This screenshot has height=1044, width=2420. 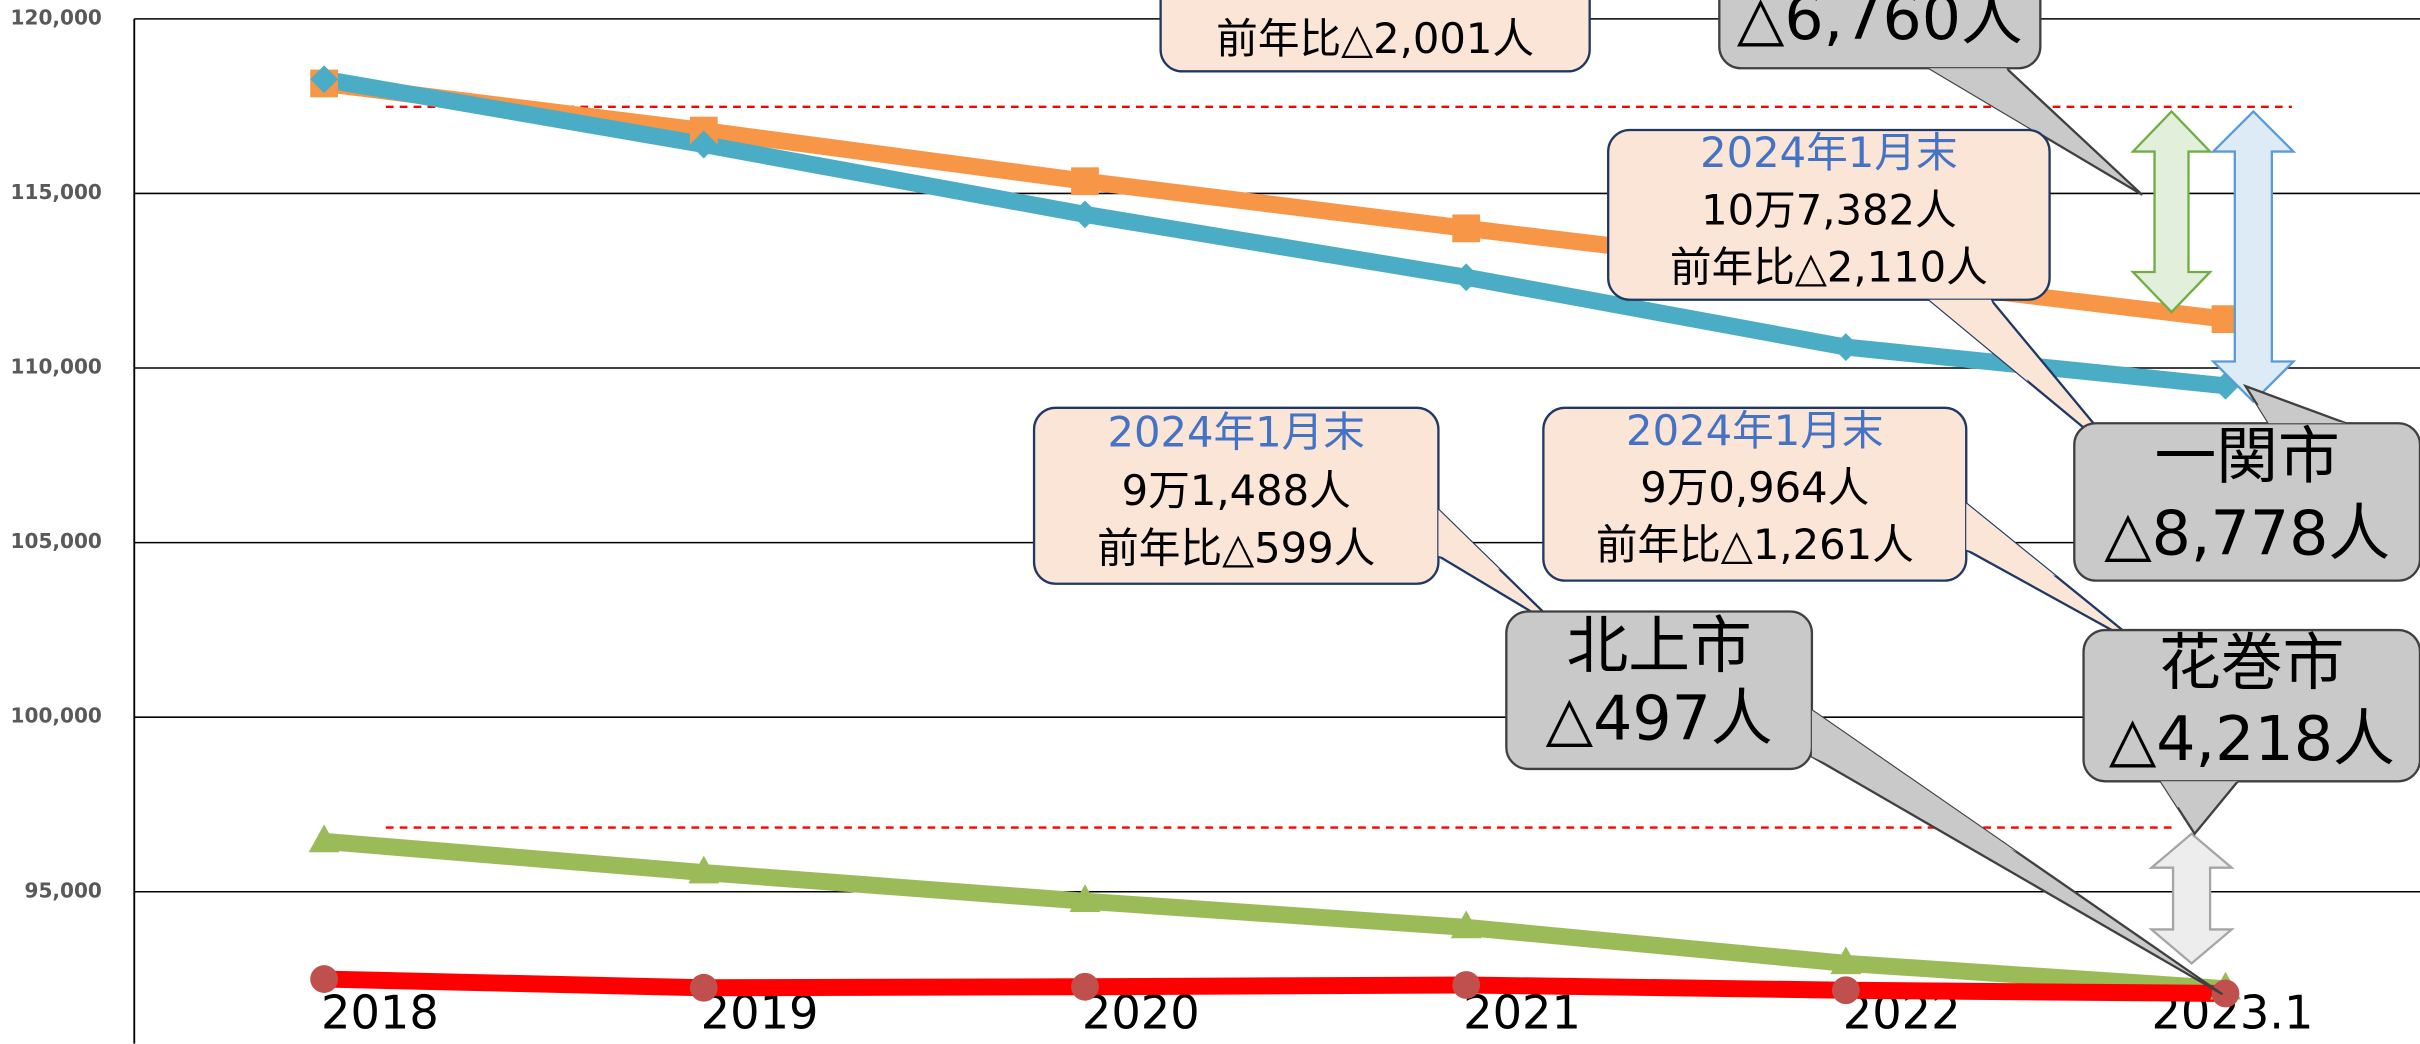 What do you see at coordinates (56, 716) in the screenshot?
I see `y-tick-label: 100,000` at bounding box center [56, 716].